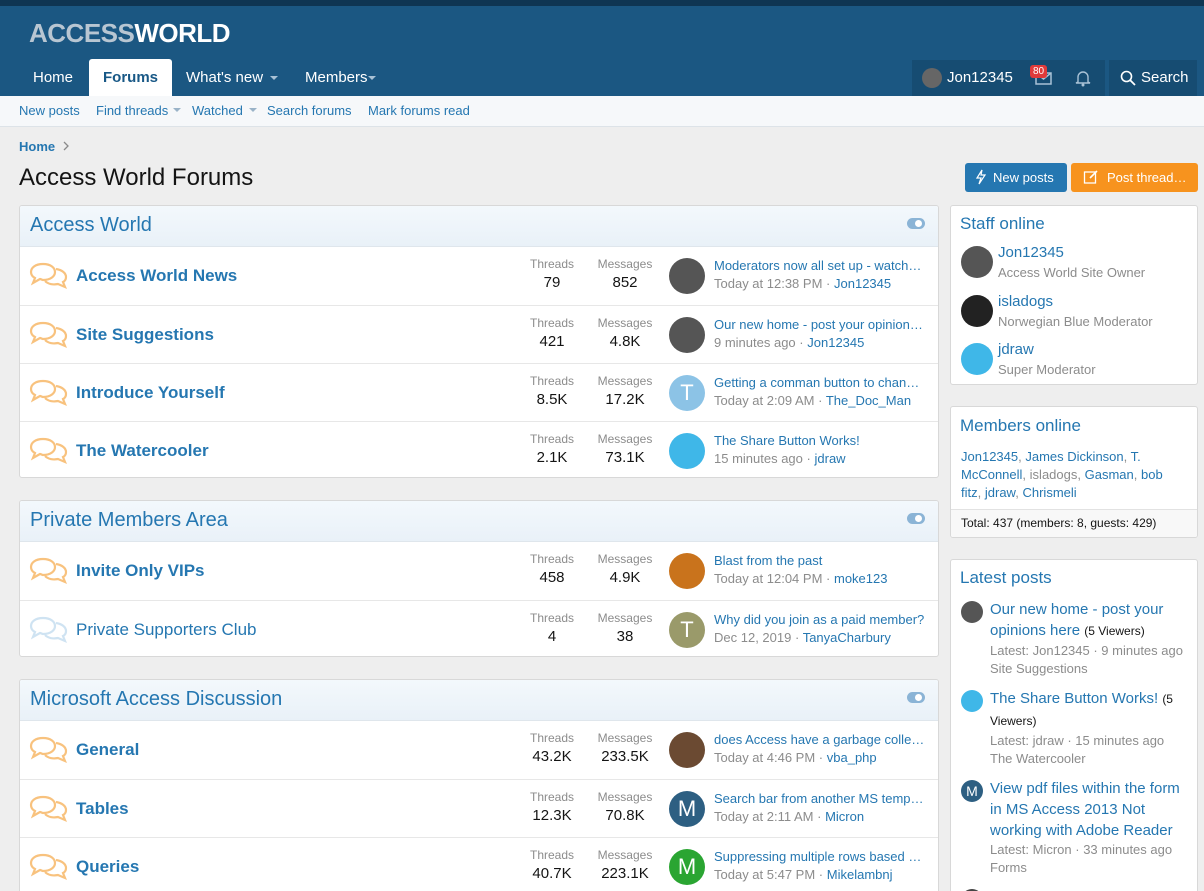 The width and height of the screenshot is (1204, 891). Describe the element at coordinates (309, 110) in the screenshot. I see `subnav-link: Search forums` at that location.